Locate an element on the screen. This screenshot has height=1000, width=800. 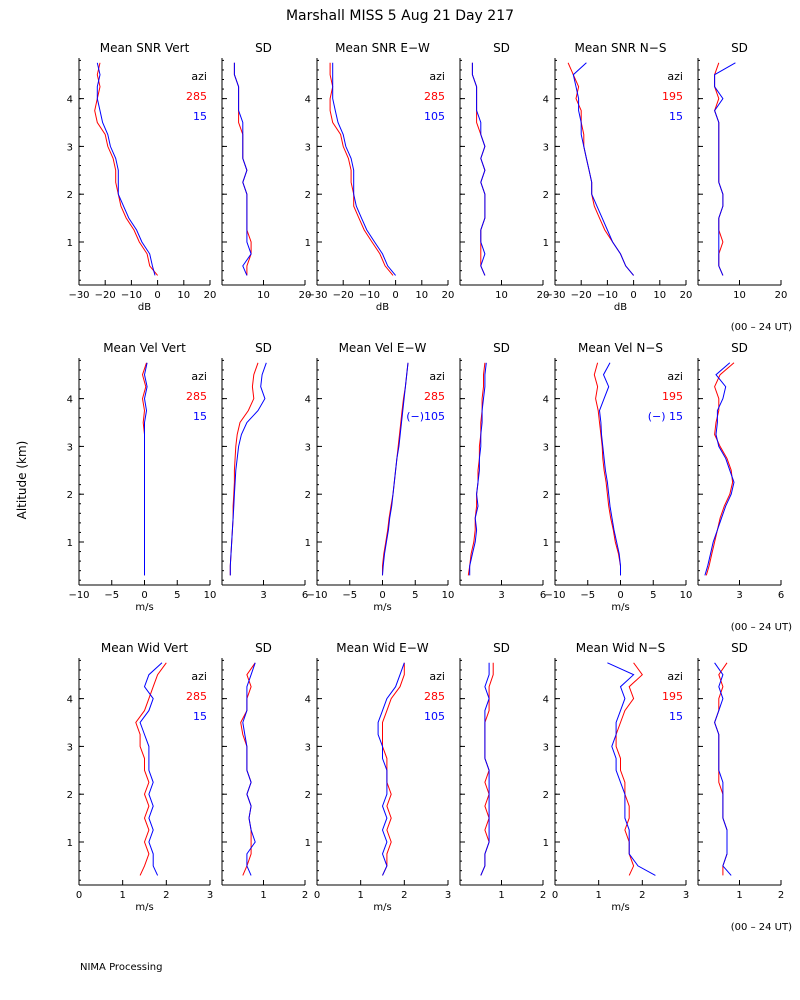
mean-panel-2-ytick-label: 4 is located at coordinates (308, 100).